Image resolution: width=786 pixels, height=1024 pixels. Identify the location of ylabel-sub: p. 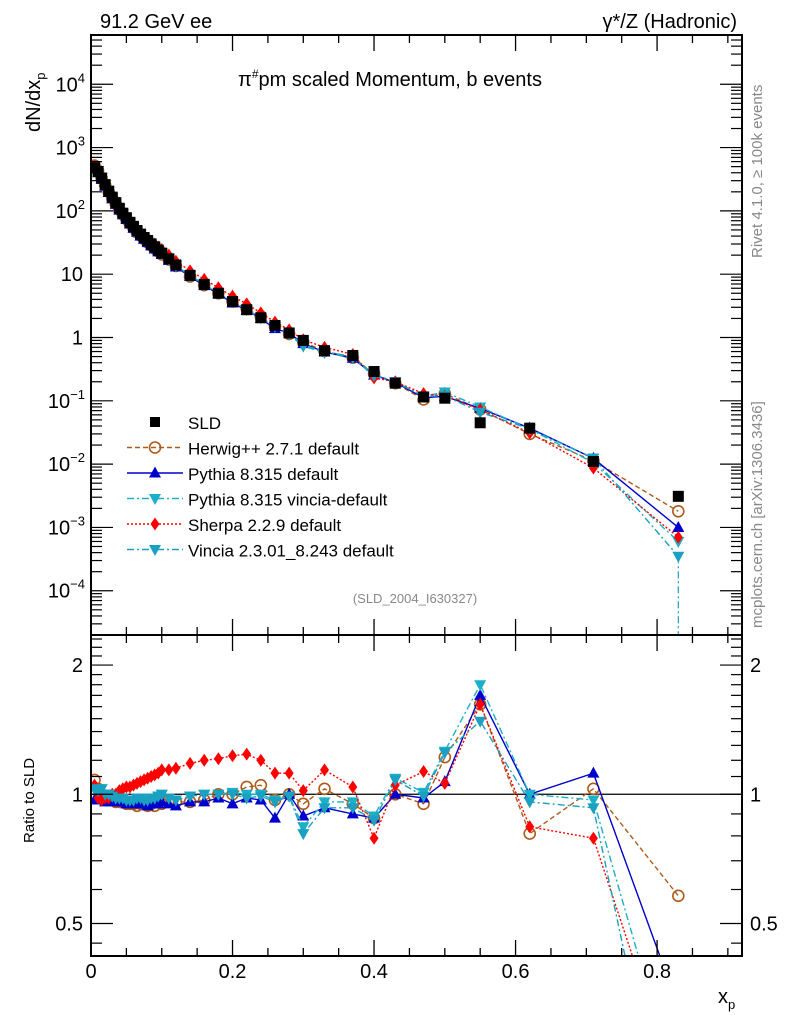
(40, 76).